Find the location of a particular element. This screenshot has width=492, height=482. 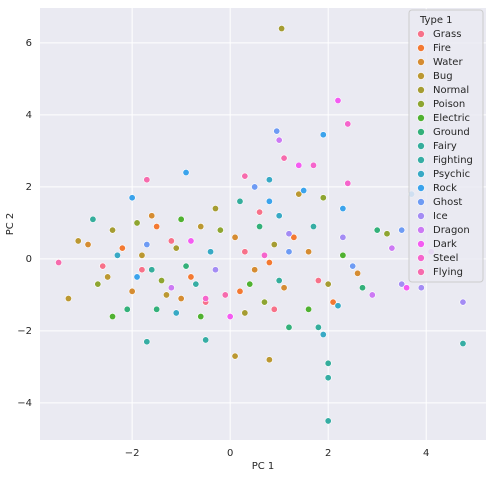

y-tick-label: 6 is located at coordinates (29, 43).